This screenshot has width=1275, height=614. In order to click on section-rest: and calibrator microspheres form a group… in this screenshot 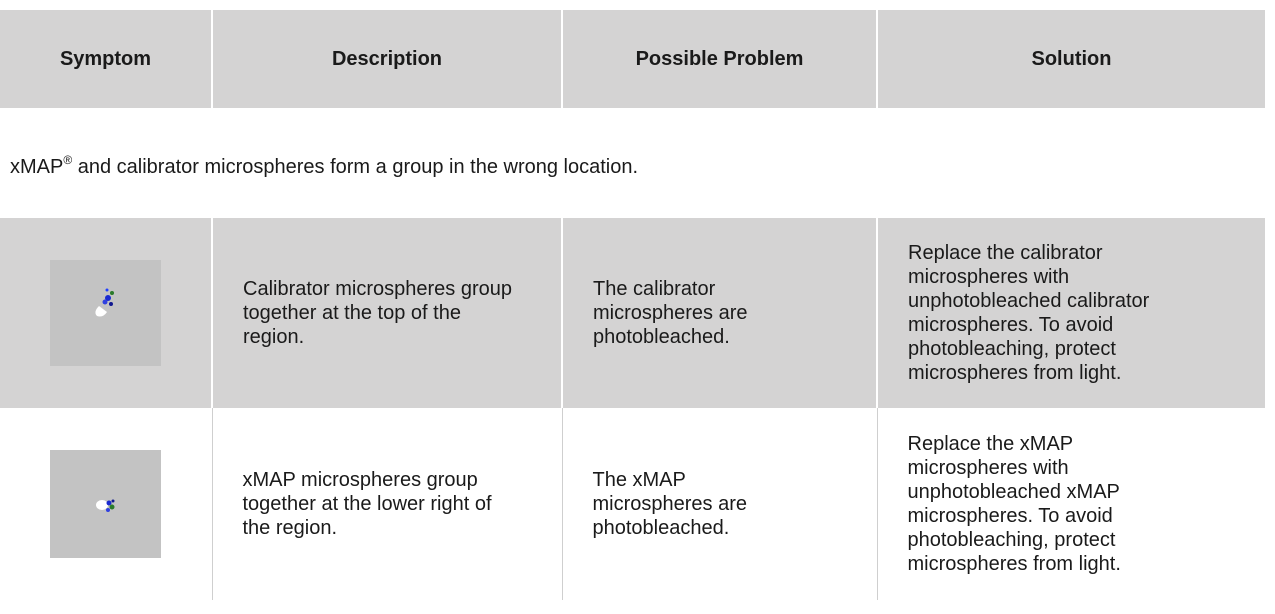, I will do `click(355, 166)`.